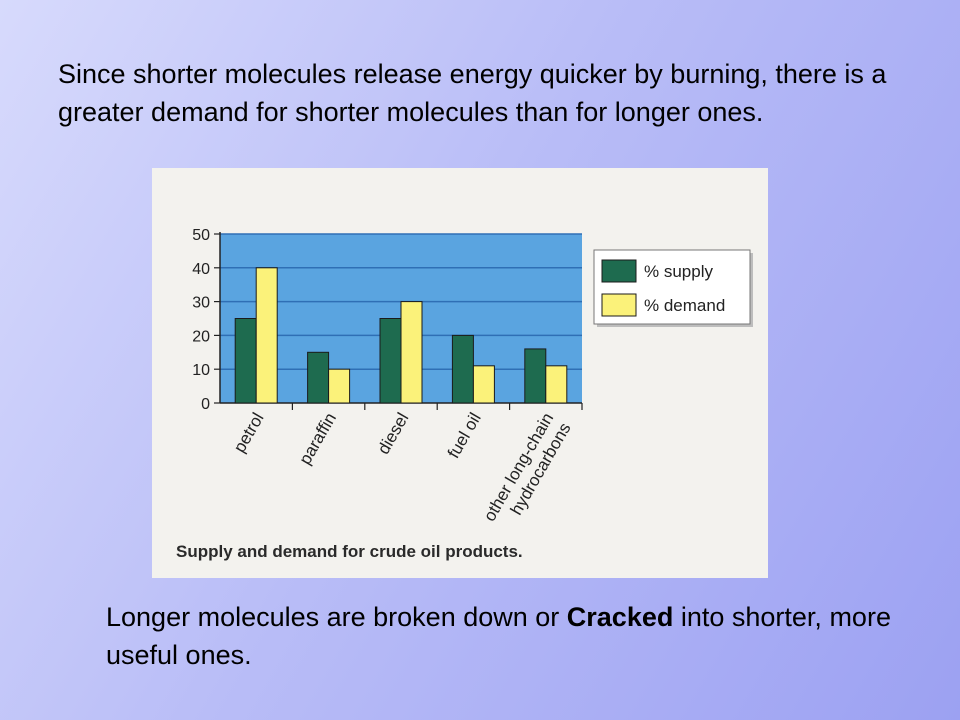  What do you see at coordinates (684, 305) in the screenshot?
I see `legend-label: % demand` at bounding box center [684, 305].